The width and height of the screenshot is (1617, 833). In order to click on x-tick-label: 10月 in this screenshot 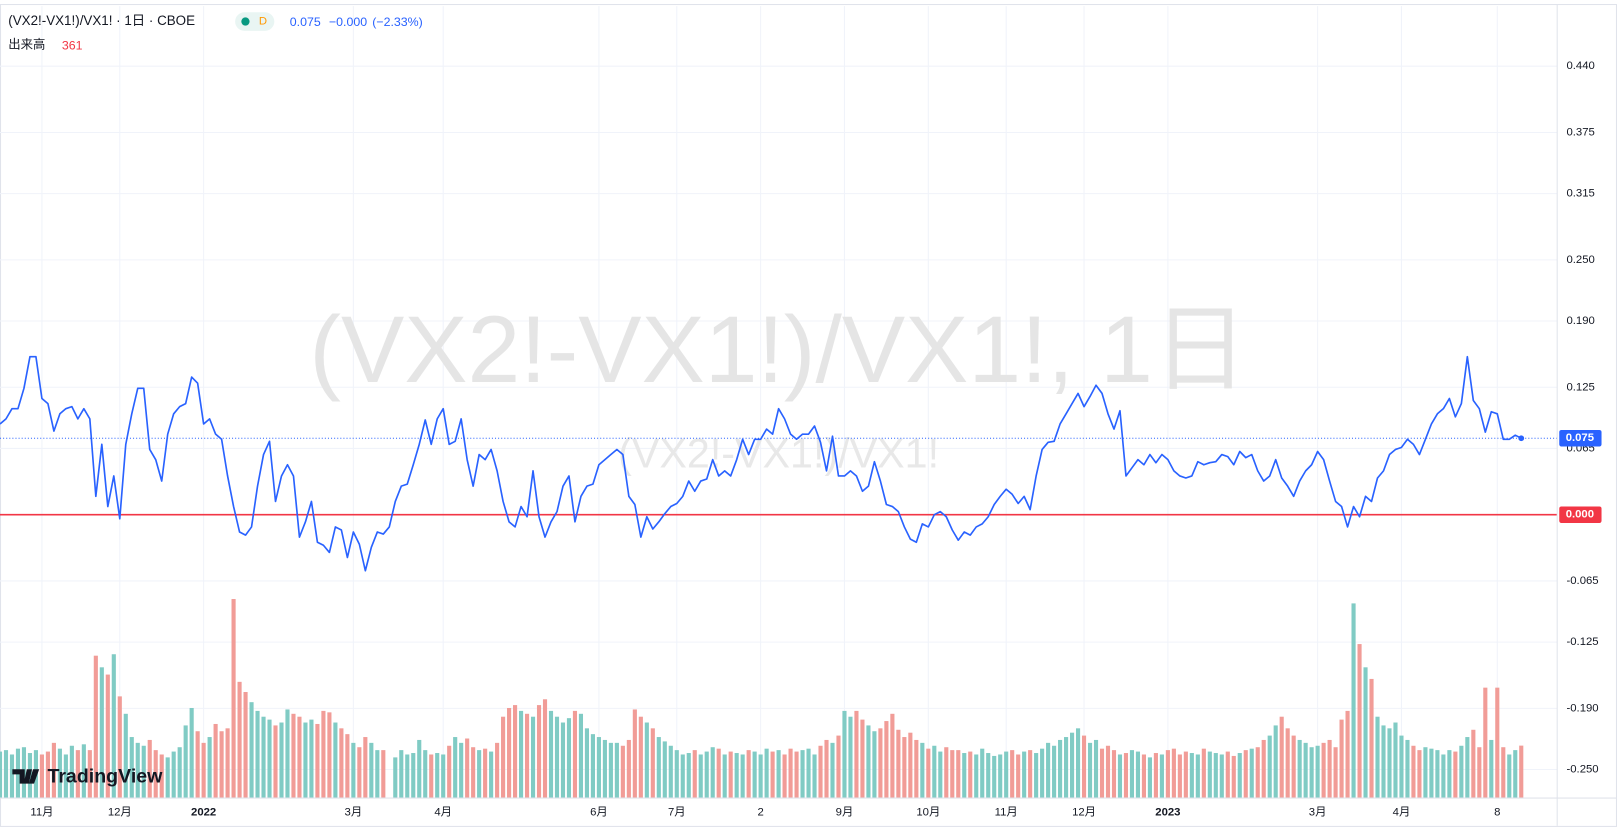, I will do `click(928, 813)`.